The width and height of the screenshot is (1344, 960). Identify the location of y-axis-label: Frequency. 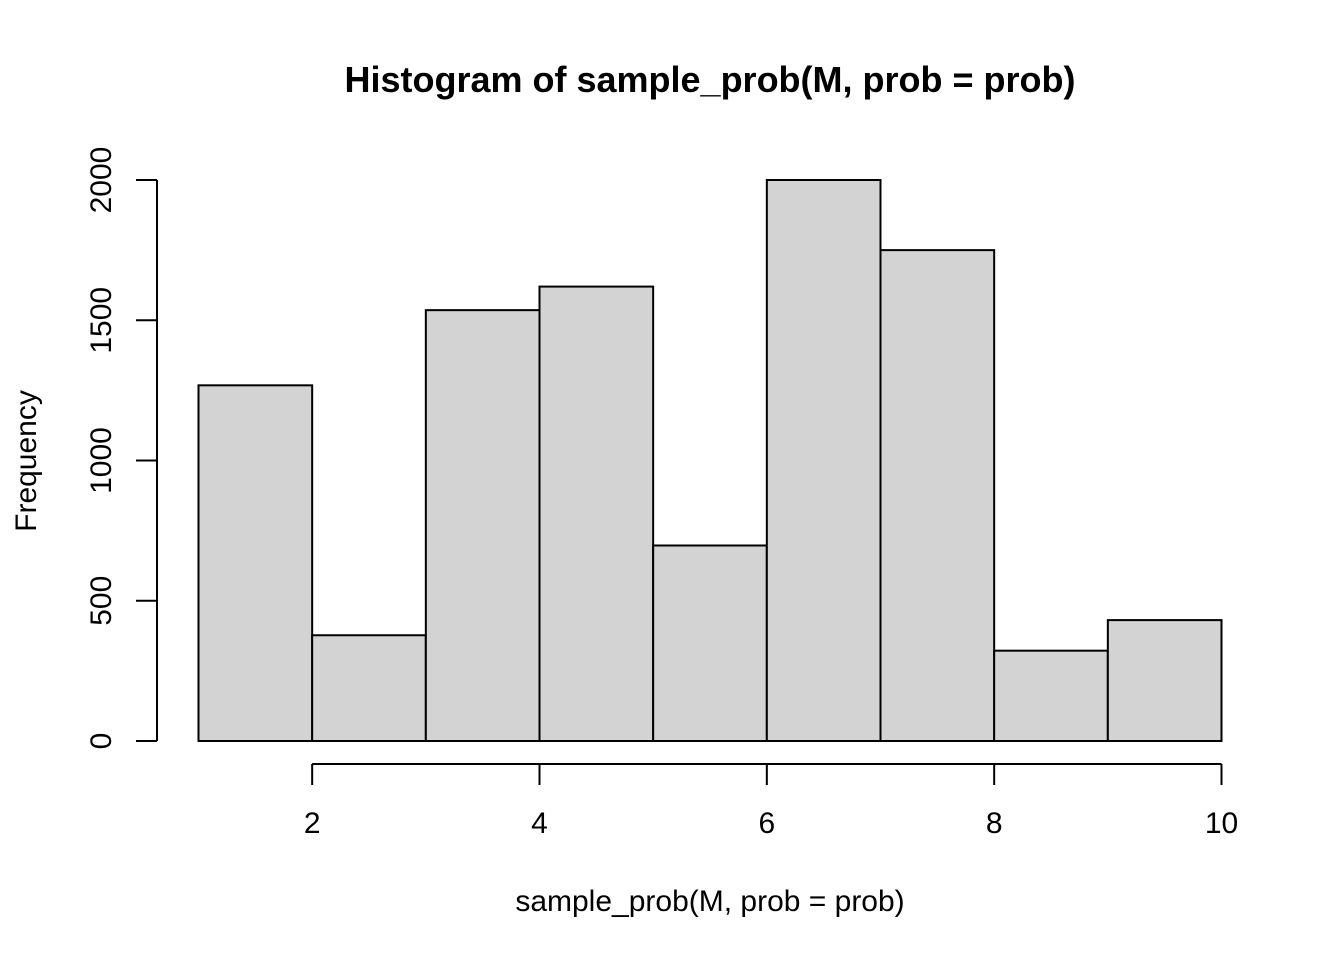
(26, 461).